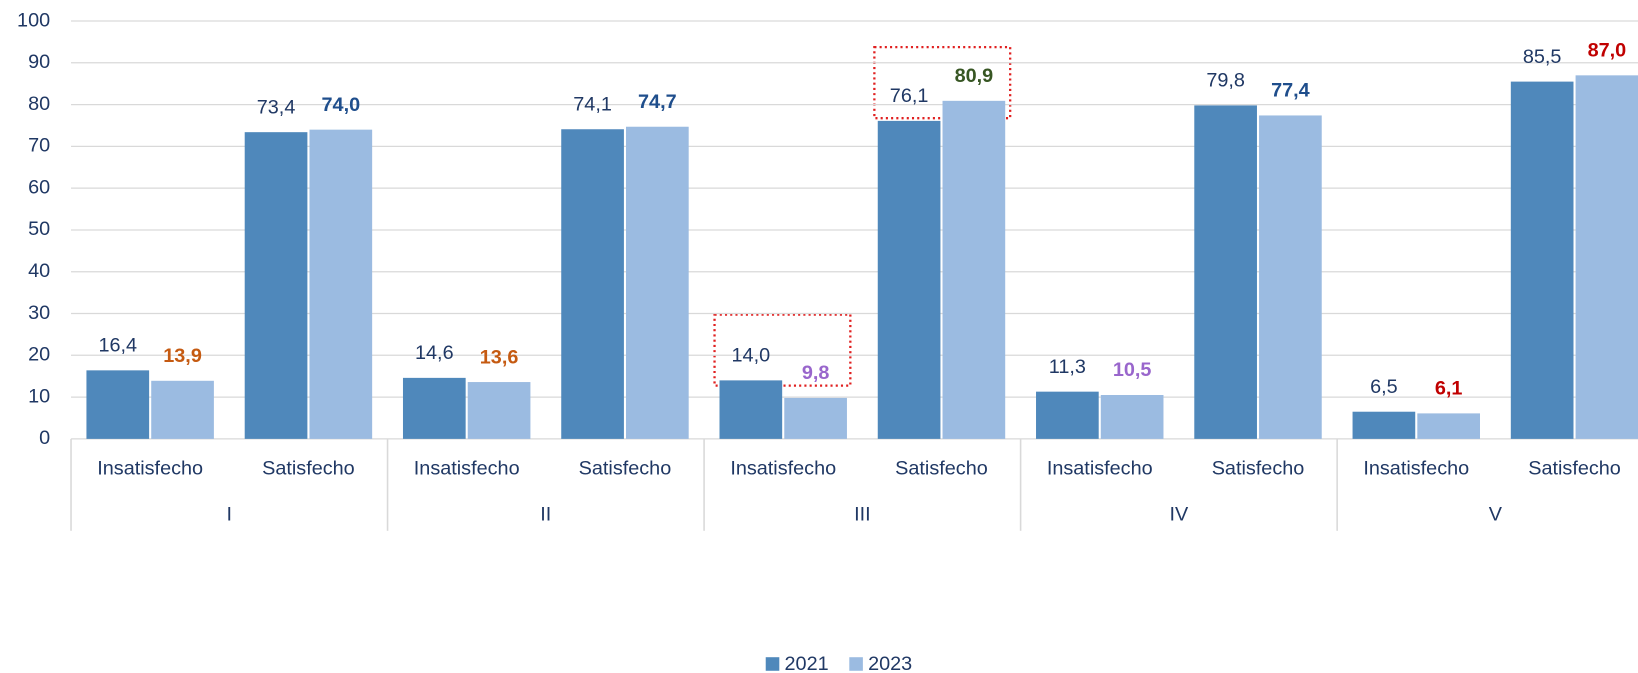  What do you see at coordinates (39, 271) in the screenshot?
I see `y-tick-label: 40` at bounding box center [39, 271].